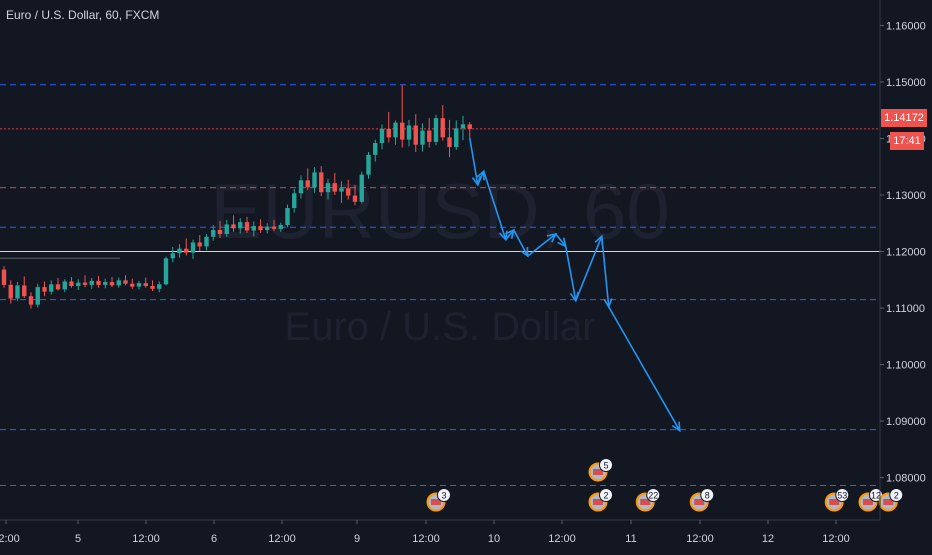 Image resolution: width=932 pixels, height=555 pixels. What do you see at coordinates (605, 466) in the screenshot?
I see `event-count: 5` at bounding box center [605, 466].